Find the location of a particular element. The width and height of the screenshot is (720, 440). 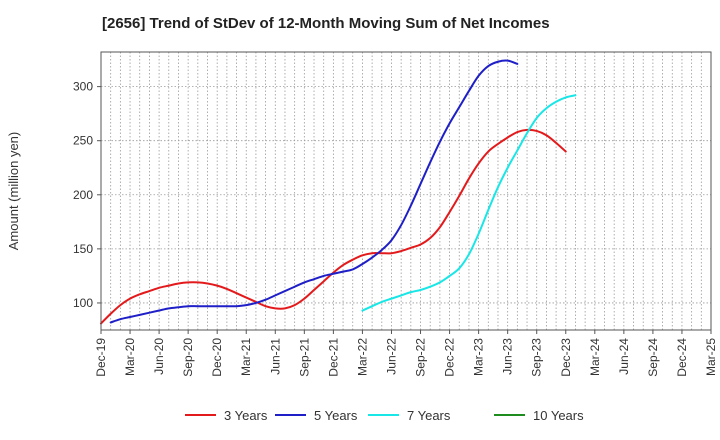

x-tick-label: Sep-22 is located at coordinates (421, 357).